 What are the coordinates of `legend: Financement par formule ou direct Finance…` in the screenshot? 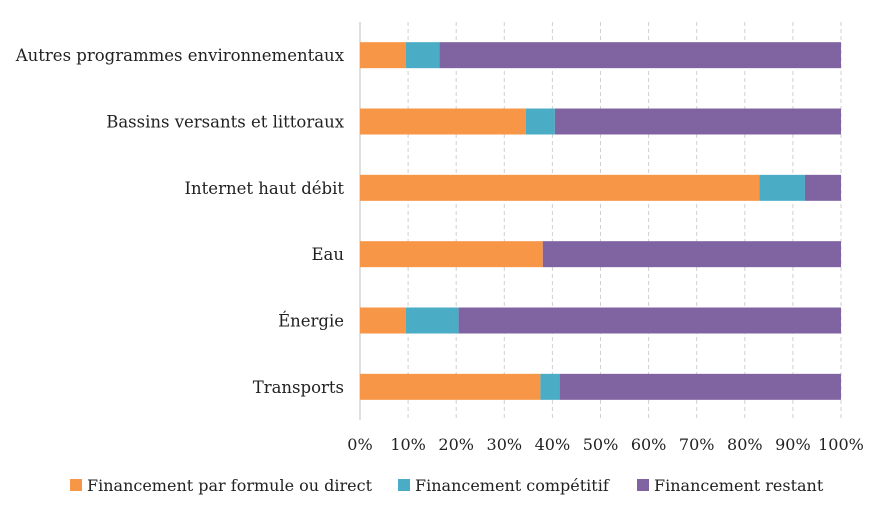 It's located at (447, 485).